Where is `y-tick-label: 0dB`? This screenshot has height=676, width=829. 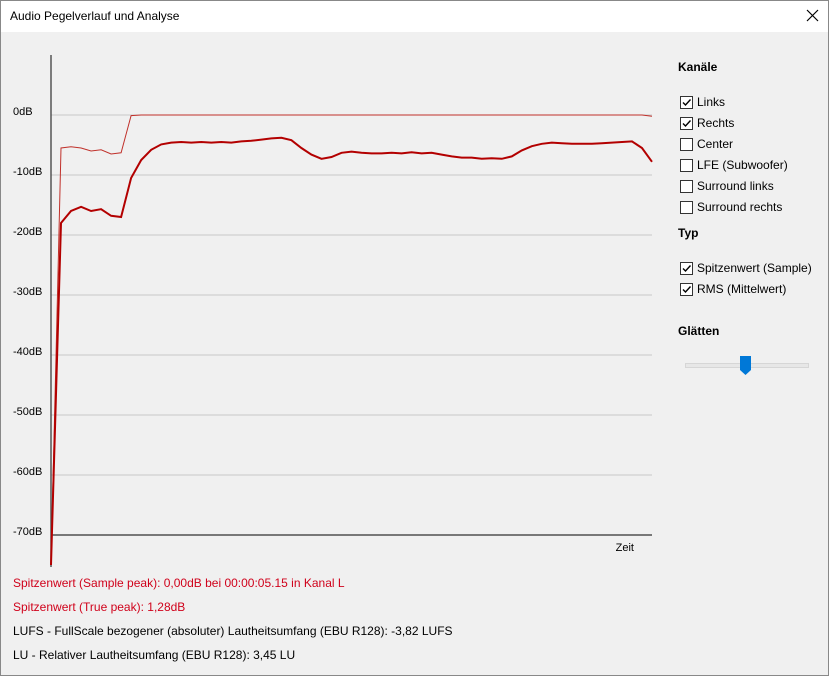 y-tick-label: 0dB is located at coordinates (23, 112).